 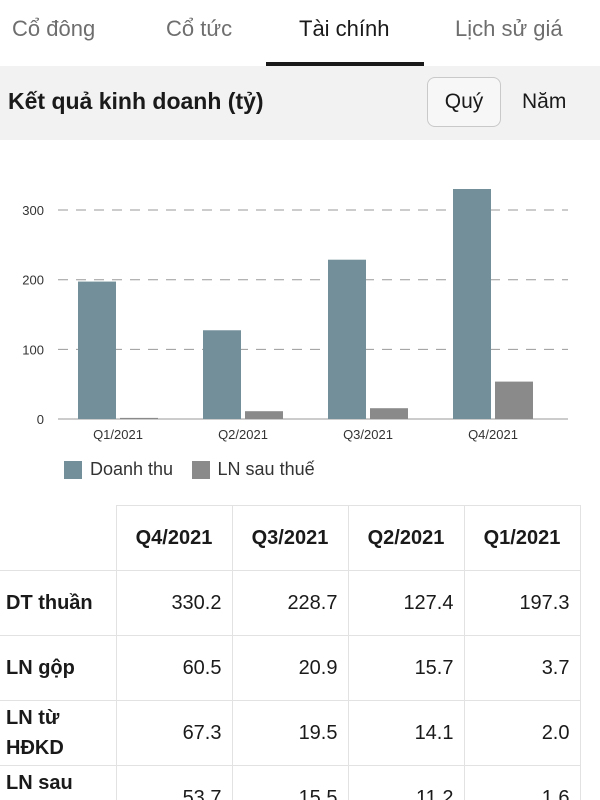 What do you see at coordinates (136, 101) in the screenshot?
I see `section-title: Kết quả kinh doanh (tỷ)` at bounding box center [136, 101].